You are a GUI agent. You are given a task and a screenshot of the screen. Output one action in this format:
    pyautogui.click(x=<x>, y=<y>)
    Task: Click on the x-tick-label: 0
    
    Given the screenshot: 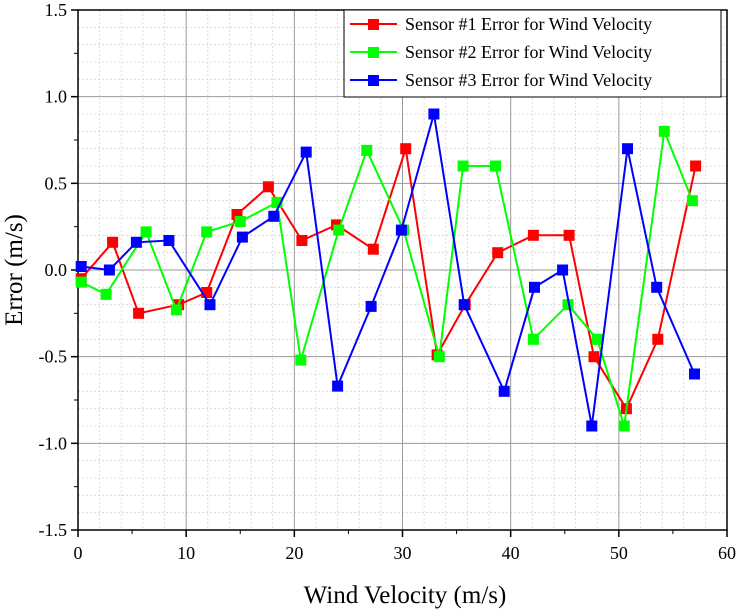 What is the action you would take?
    pyautogui.click(x=78, y=553)
    